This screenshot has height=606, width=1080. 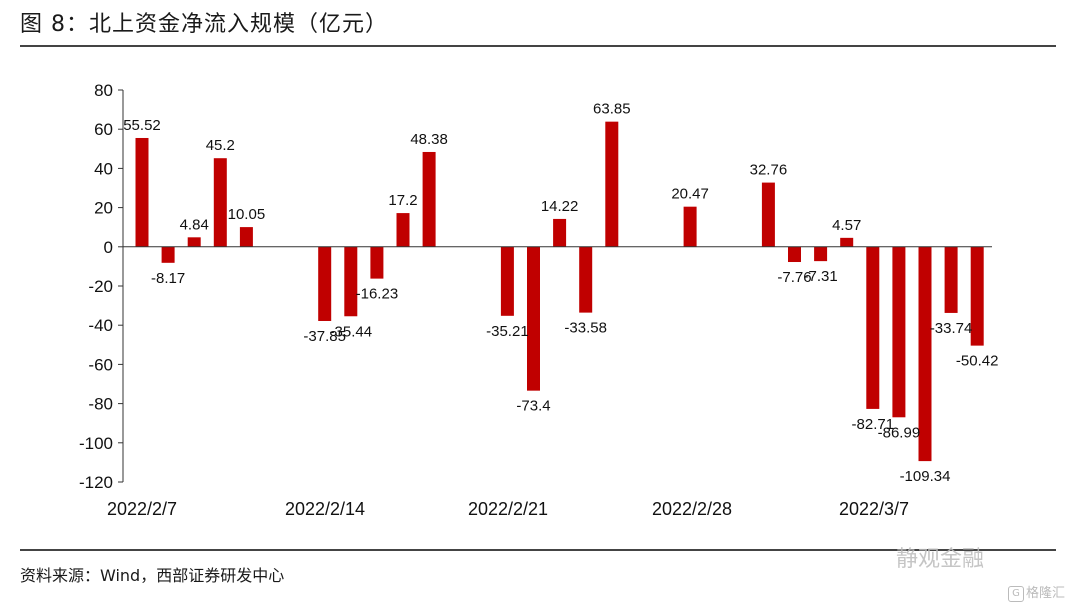 I want to click on data-label: 63.85, so click(x=612, y=109).